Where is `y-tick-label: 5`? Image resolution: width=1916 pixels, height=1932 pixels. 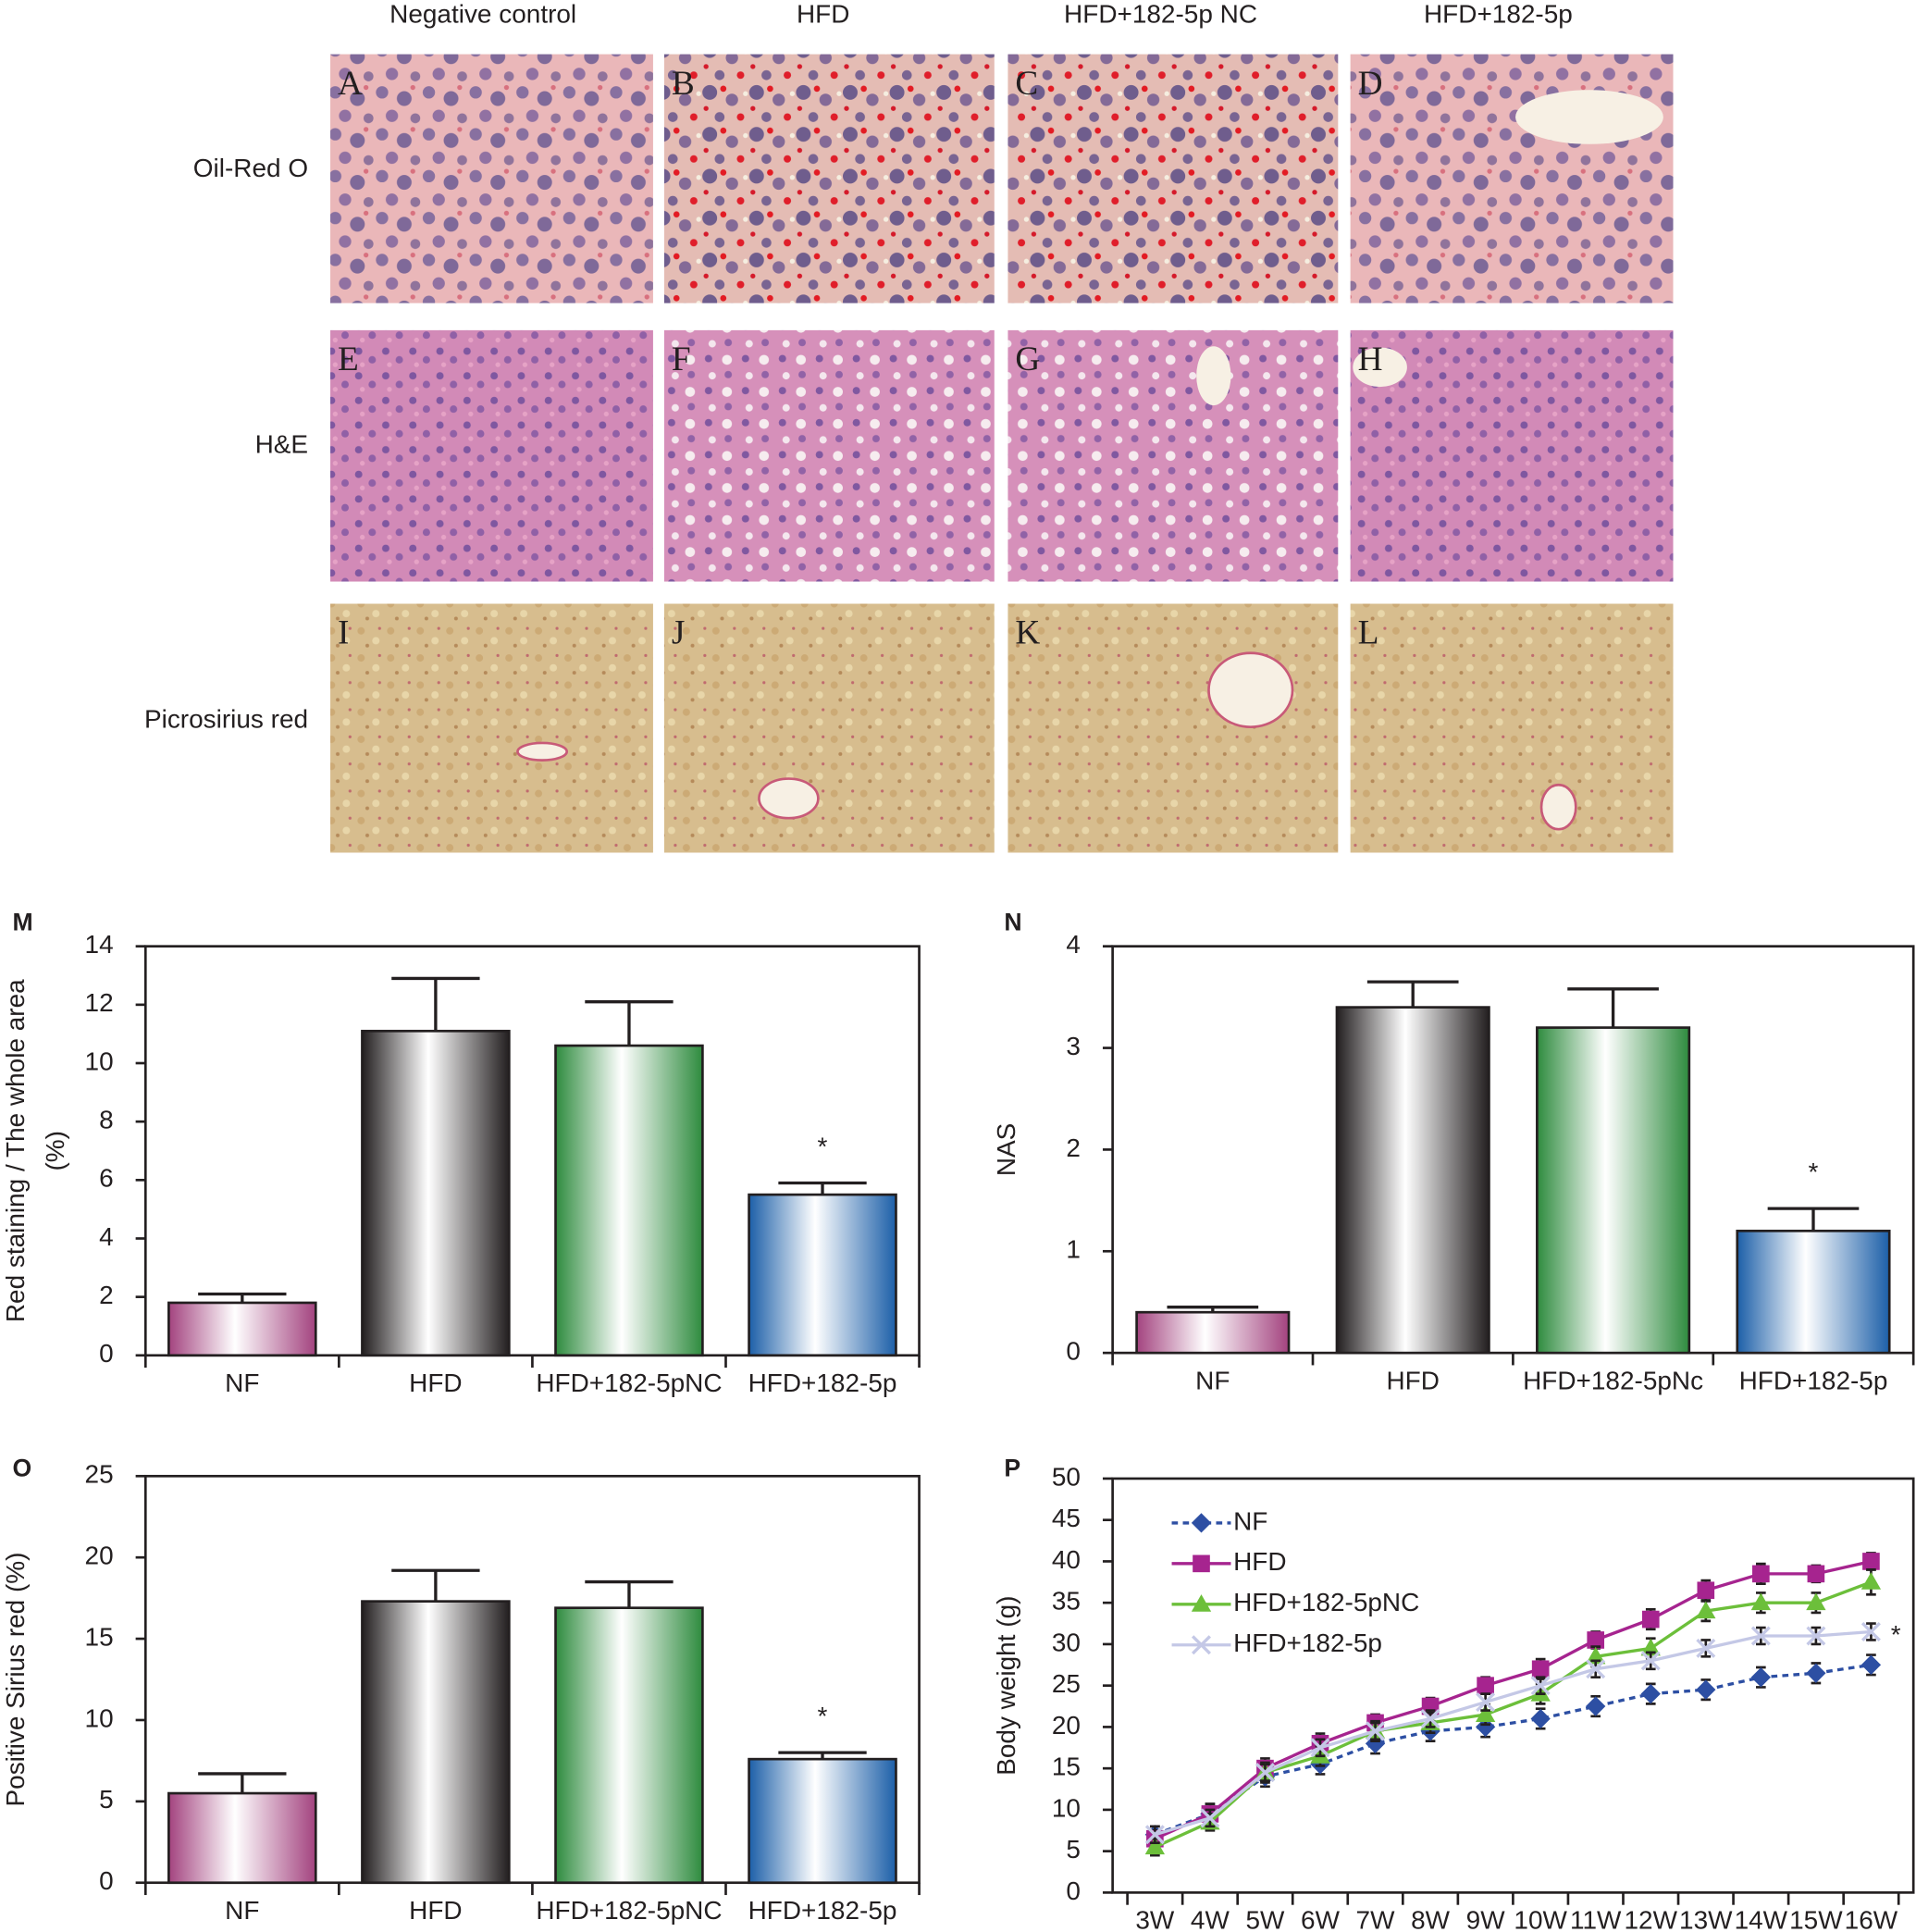
y-tick-label: 5 is located at coordinates (1073, 1850).